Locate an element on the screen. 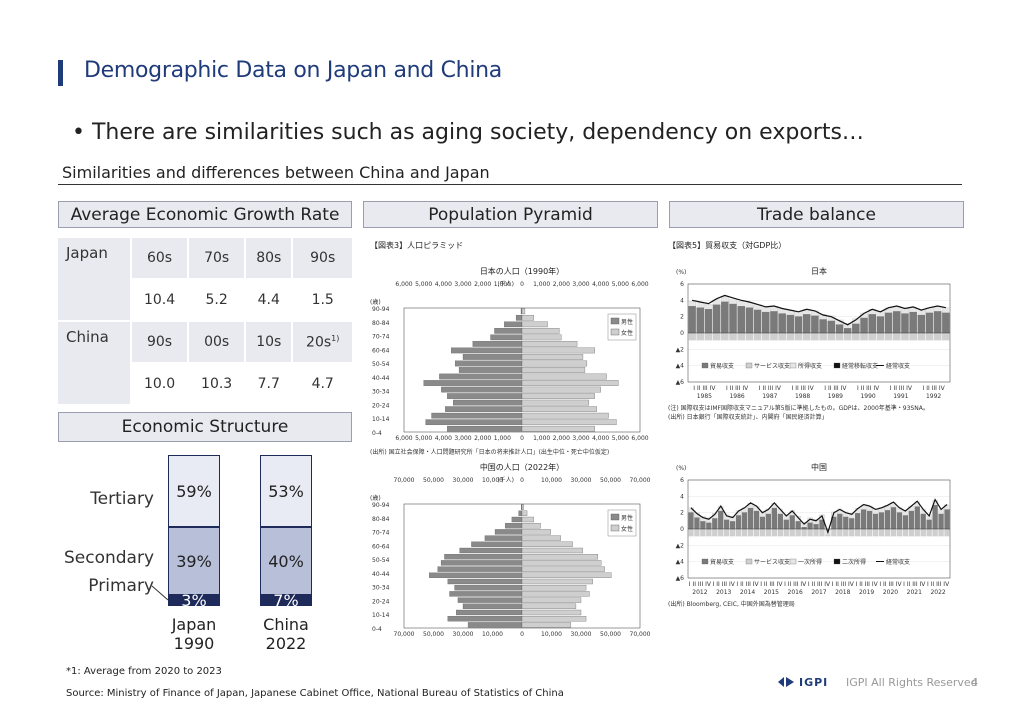 This screenshot has height=718, width=1024. top-tick-label: 70,000 is located at coordinates (640, 480).